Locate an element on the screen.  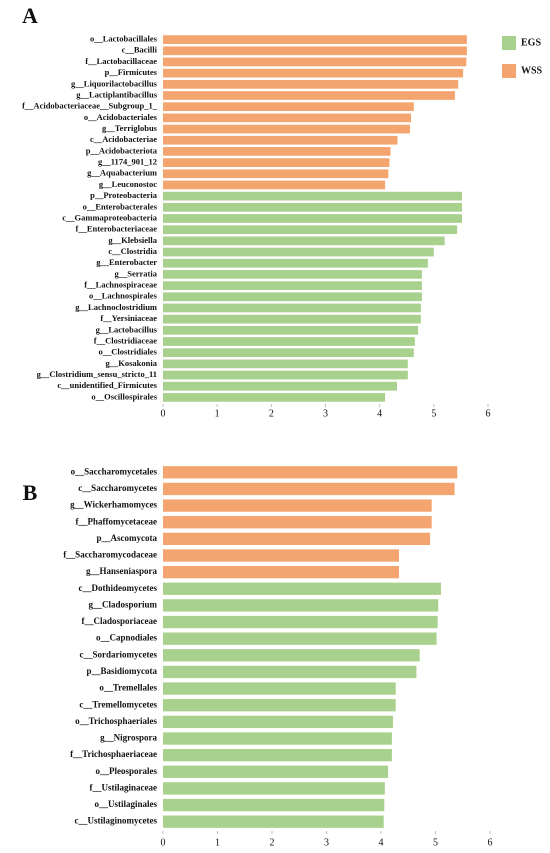
category-label: g__Clostridium_sensu_stricto_11 is located at coordinates (97, 374).